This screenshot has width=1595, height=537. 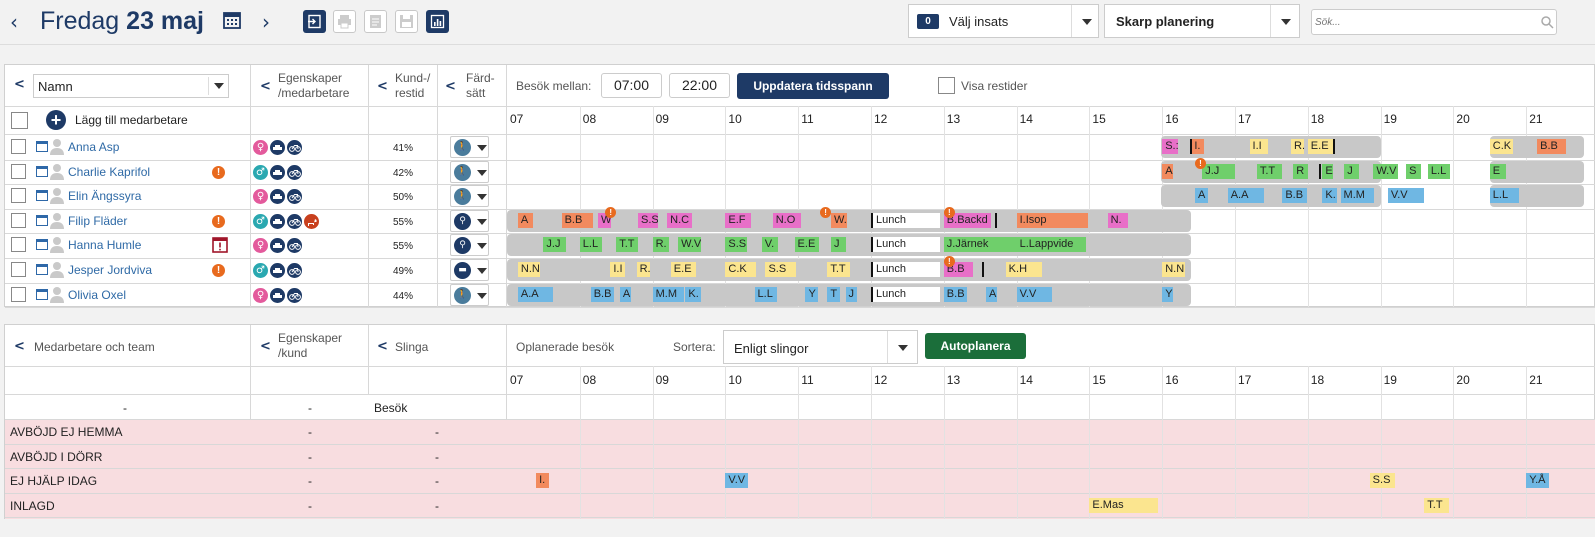 I want to click on time-to-input: 22:00, so click(x=699, y=85).